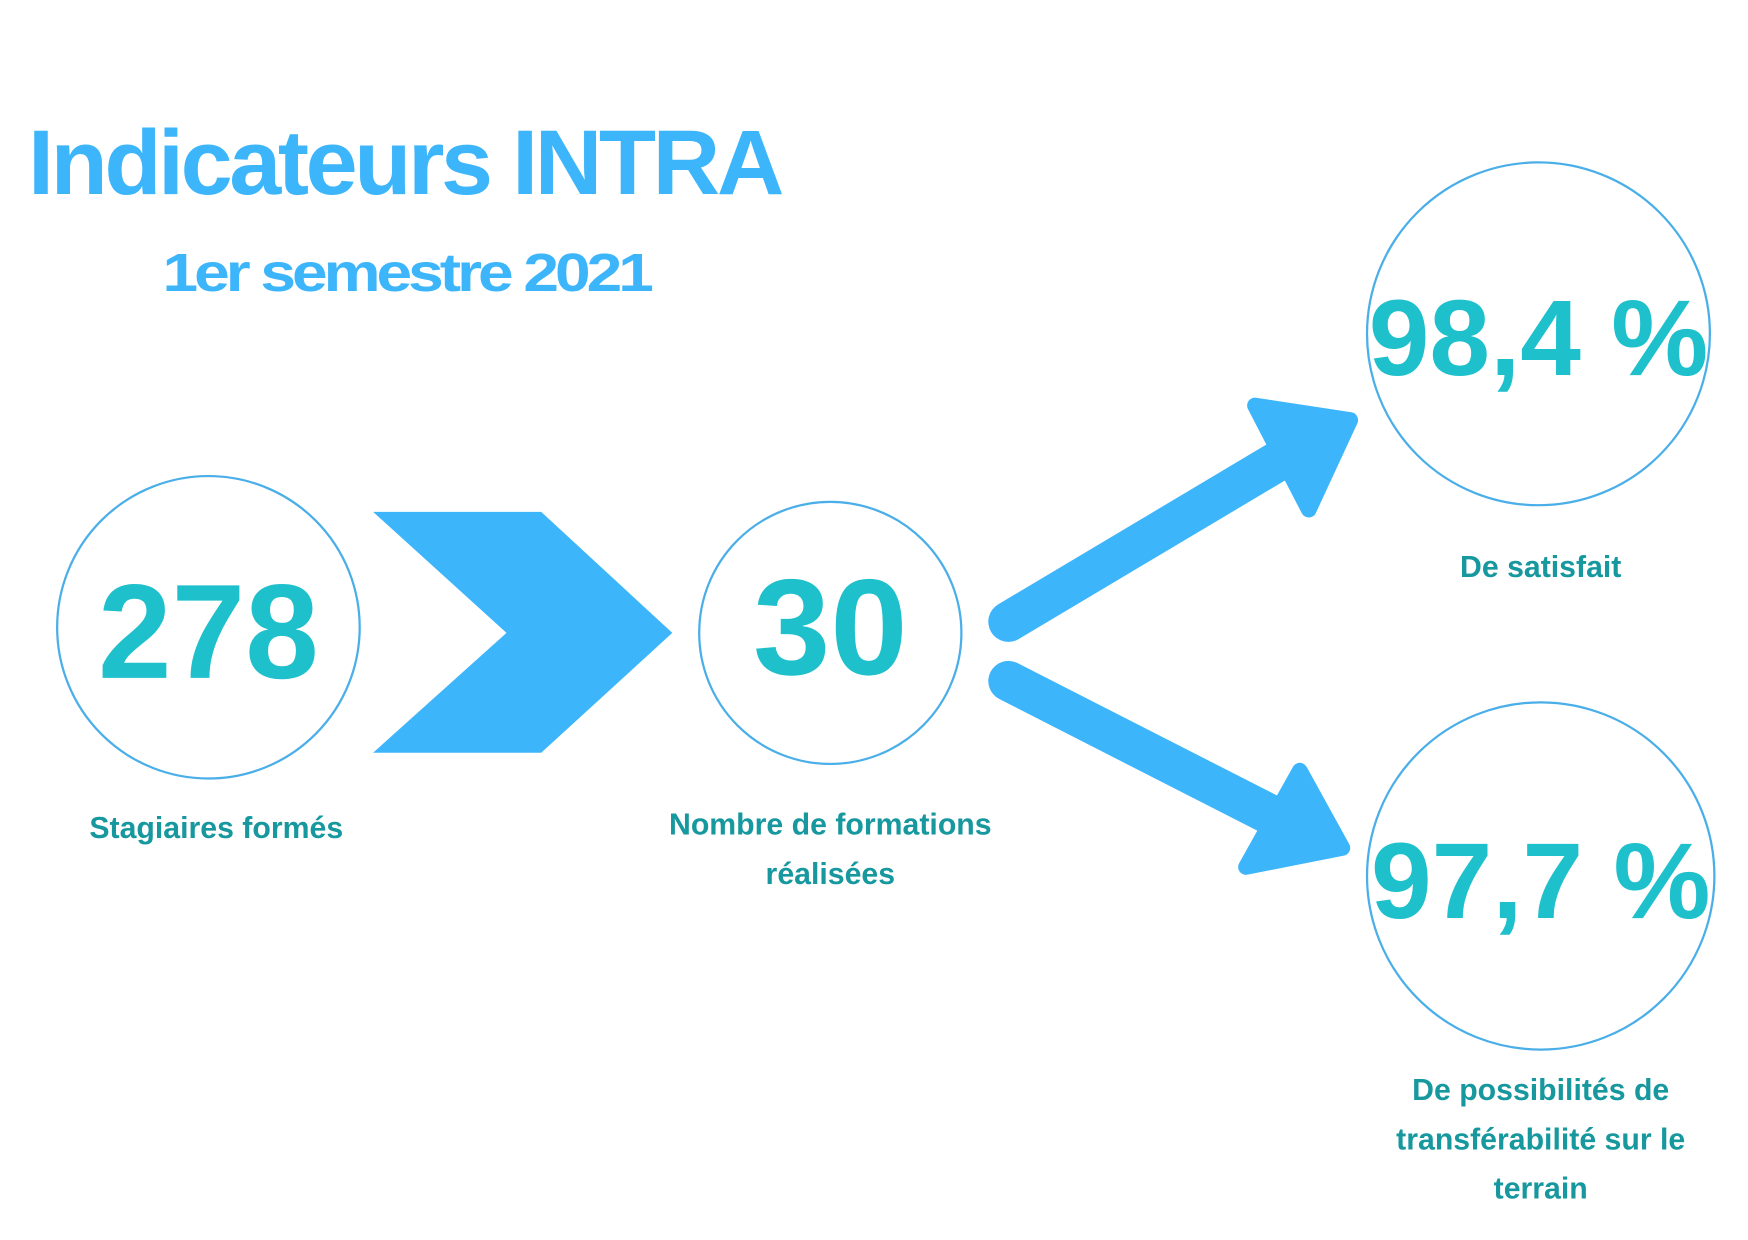 The width and height of the screenshot is (1748, 1240). I want to click on indicator-label: Stagiaires formés, so click(216, 828).